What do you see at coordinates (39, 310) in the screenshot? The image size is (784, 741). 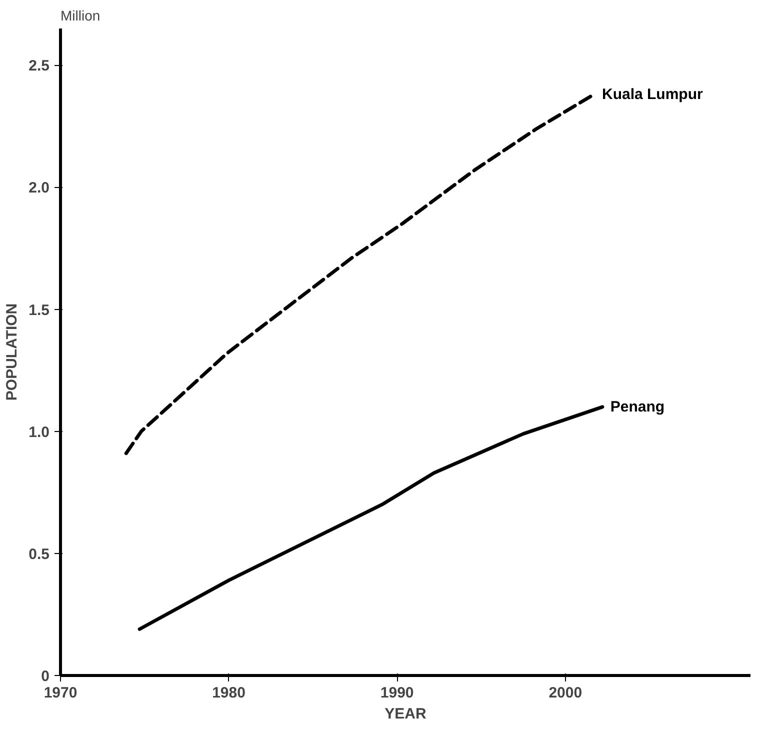 I see `y-tick-label: 1.5` at bounding box center [39, 310].